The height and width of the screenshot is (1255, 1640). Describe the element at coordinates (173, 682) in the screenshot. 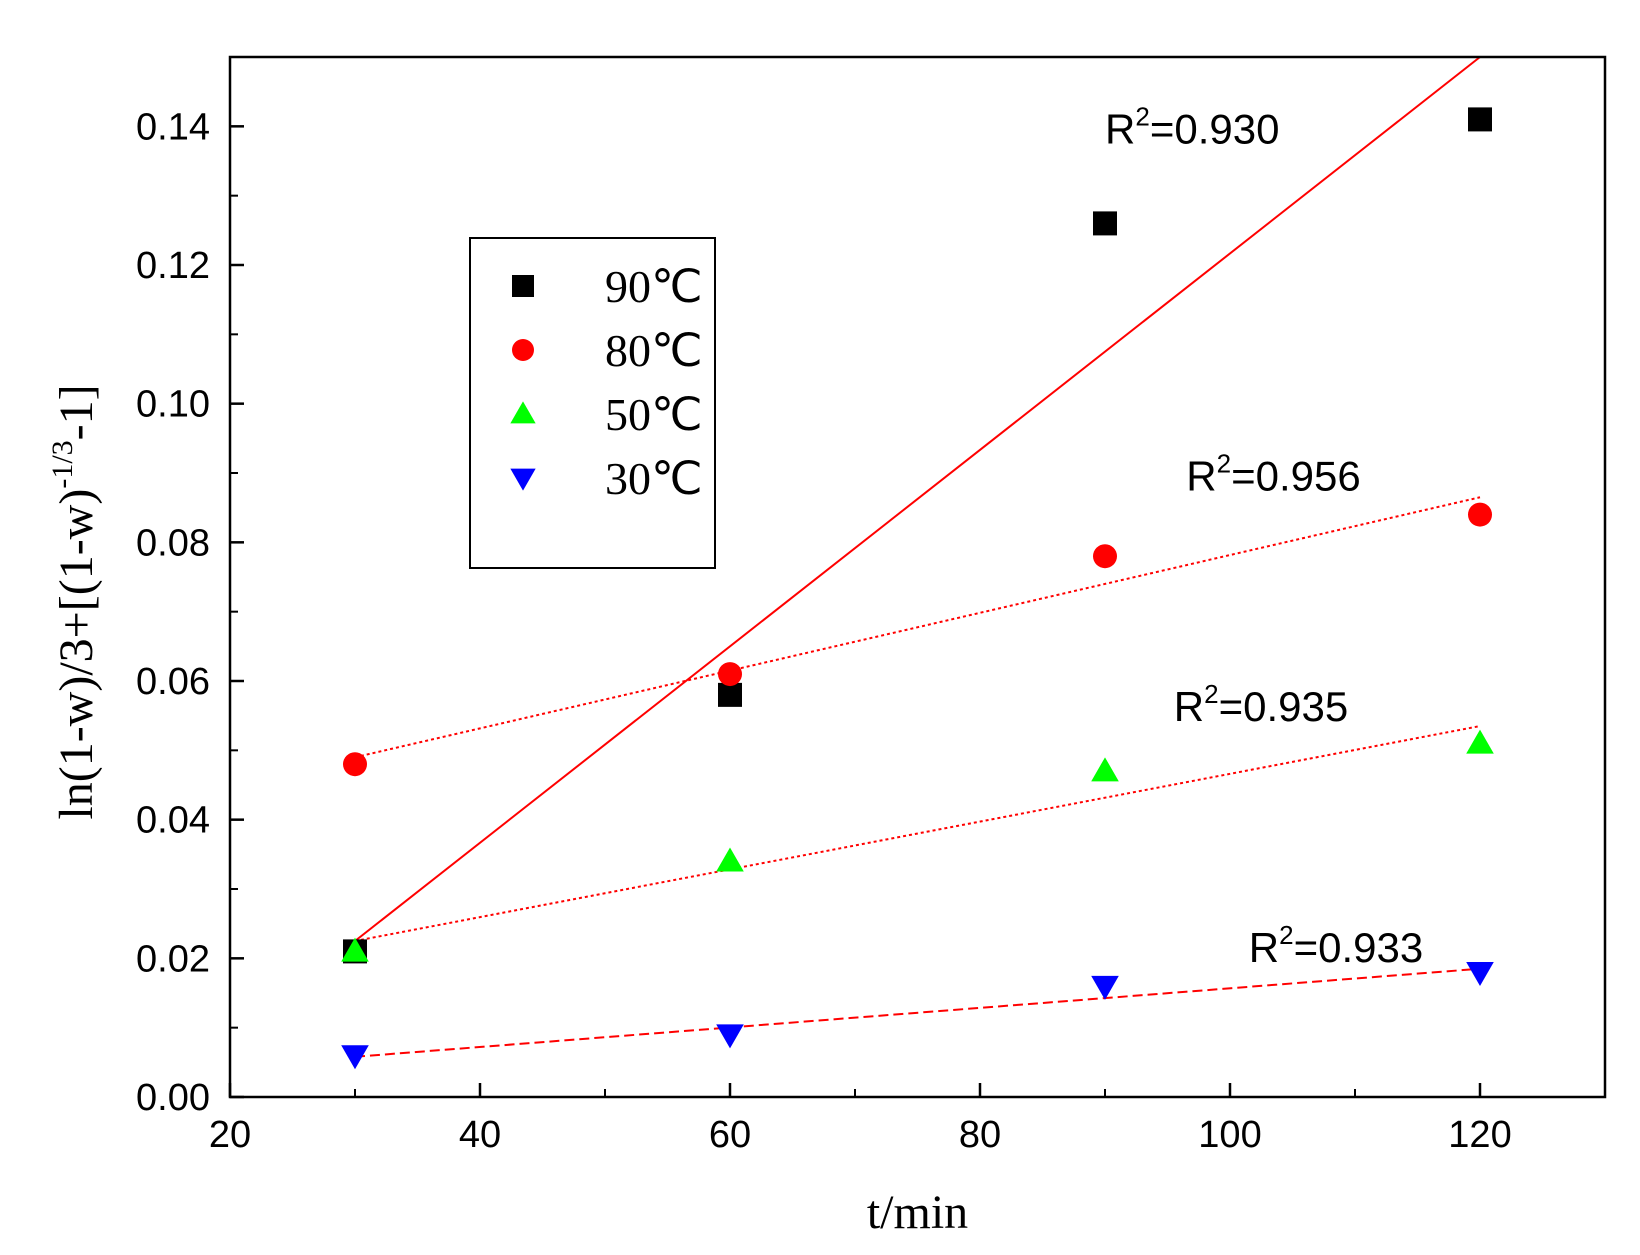

I see `y-tick-label: 0.06` at that location.